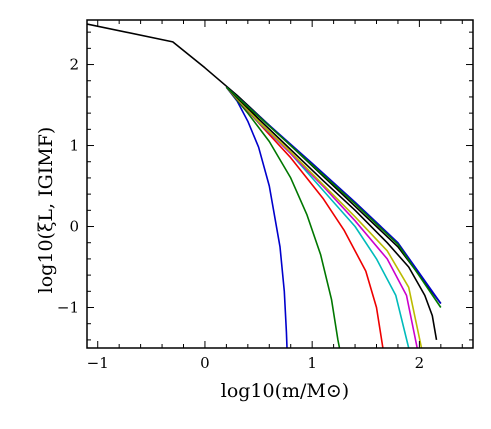 The height and width of the screenshot is (429, 491). What do you see at coordinates (74, 146) in the screenshot?
I see `y-tick-label: 1` at bounding box center [74, 146].